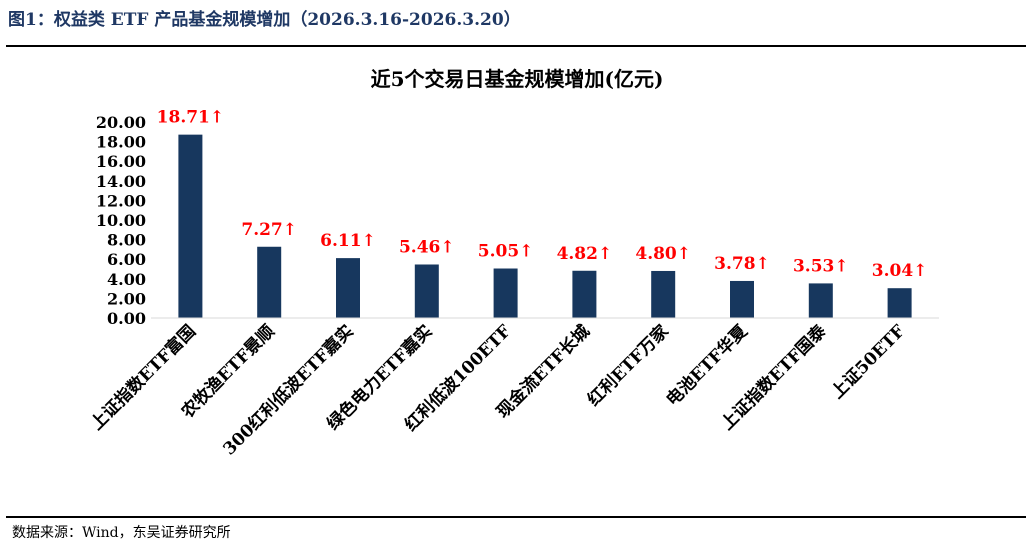  What do you see at coordinates (663, 254) in the screenshot?
I see `data-label: 4.80↑` at bounding box center [663, 254].